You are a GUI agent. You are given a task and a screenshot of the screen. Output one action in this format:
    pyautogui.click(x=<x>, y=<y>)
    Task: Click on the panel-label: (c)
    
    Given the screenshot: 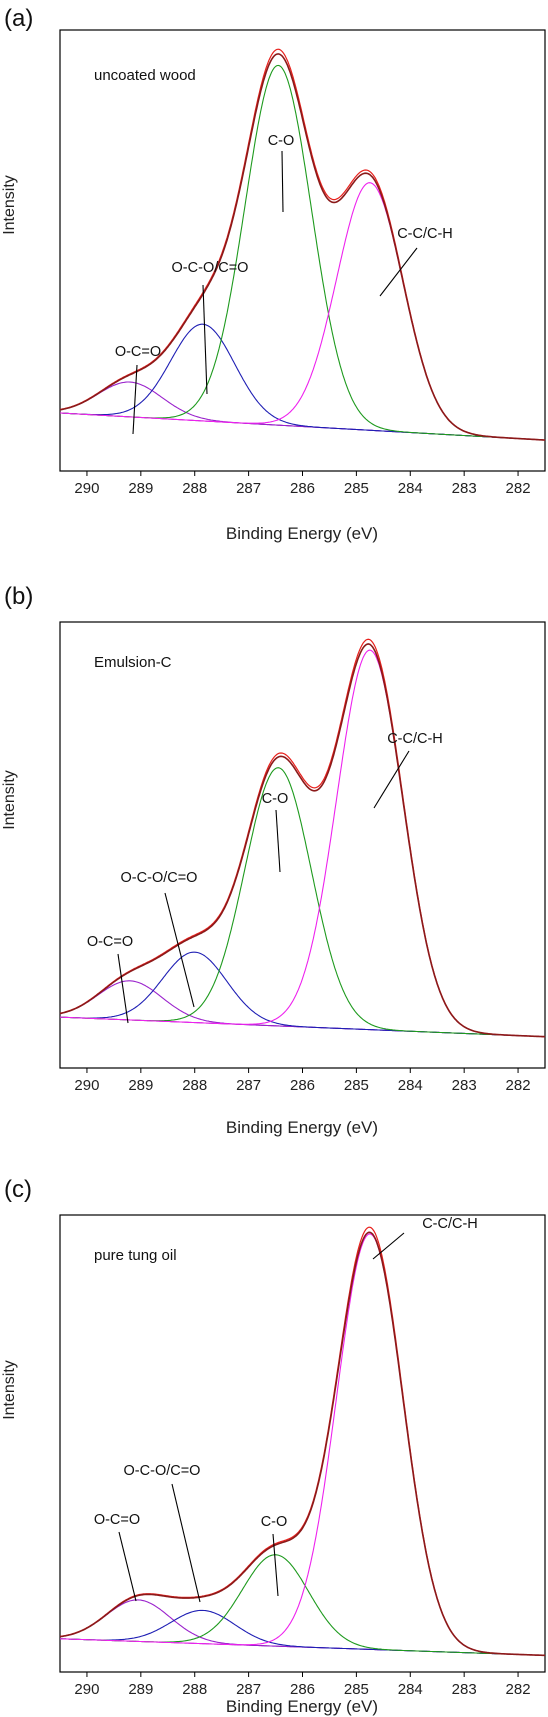 What is the action you would take?
    pyautogui.click(x=18, y=1189)
    